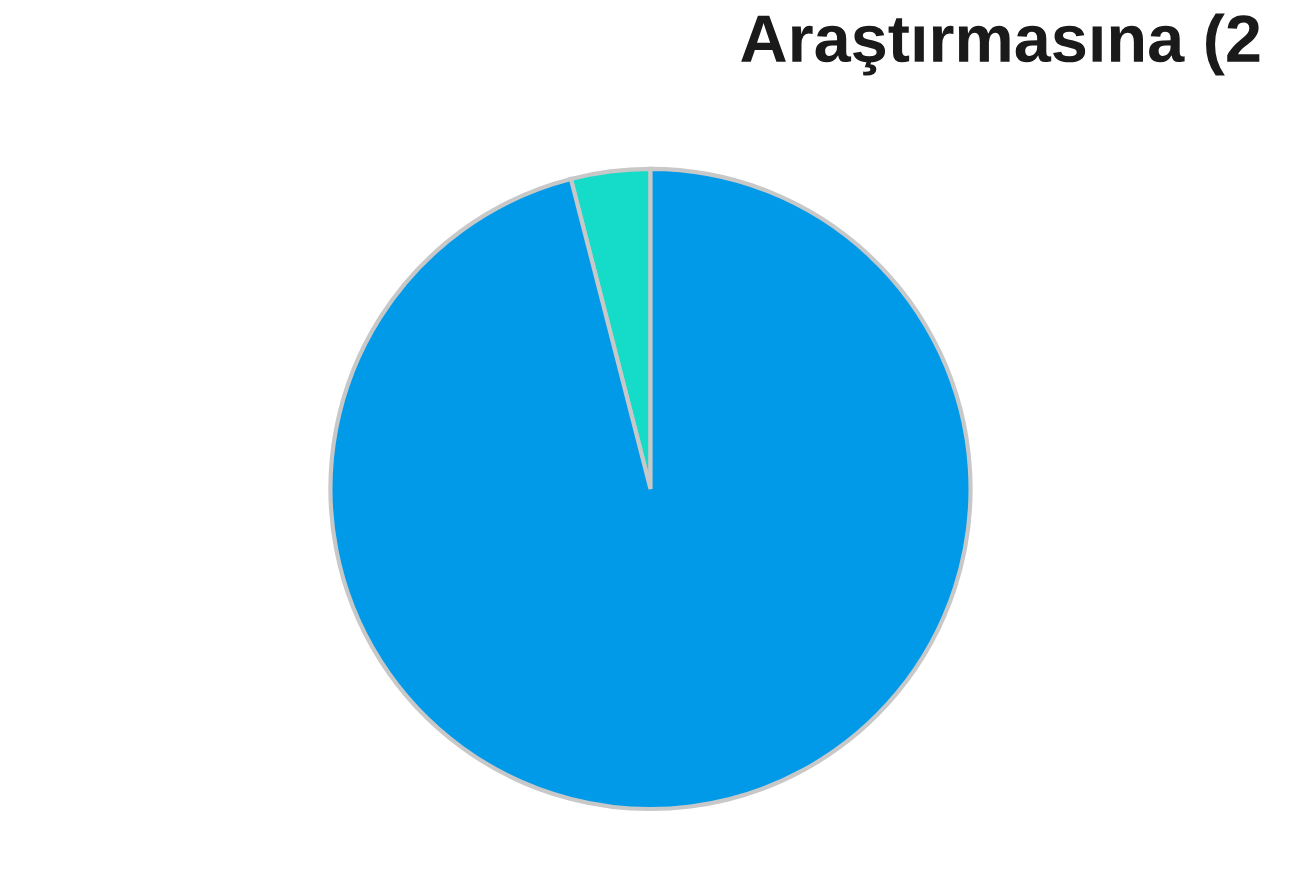  I want to click on chart-title: Araştırmasına (2, so click(1000, 44).